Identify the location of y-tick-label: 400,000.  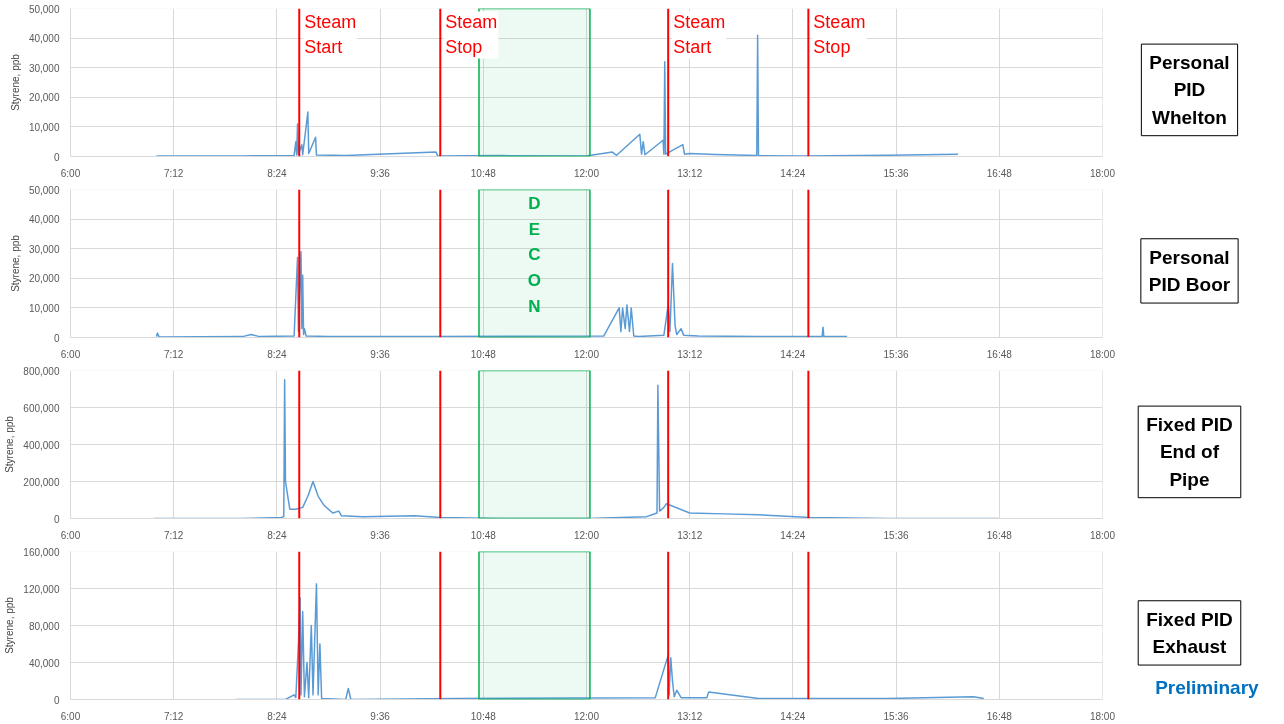
(41, 445).